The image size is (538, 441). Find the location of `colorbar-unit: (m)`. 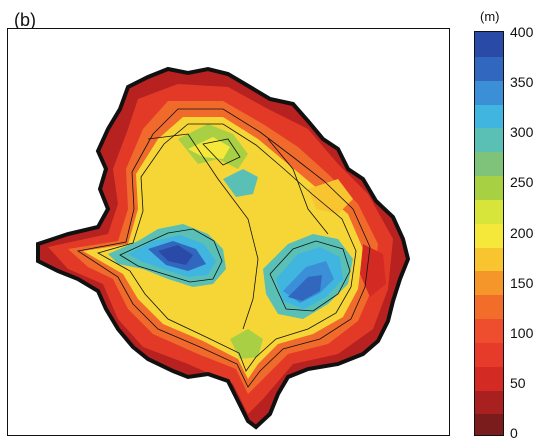

colorbar-unit: (m) is located at coordinates (490, 16).